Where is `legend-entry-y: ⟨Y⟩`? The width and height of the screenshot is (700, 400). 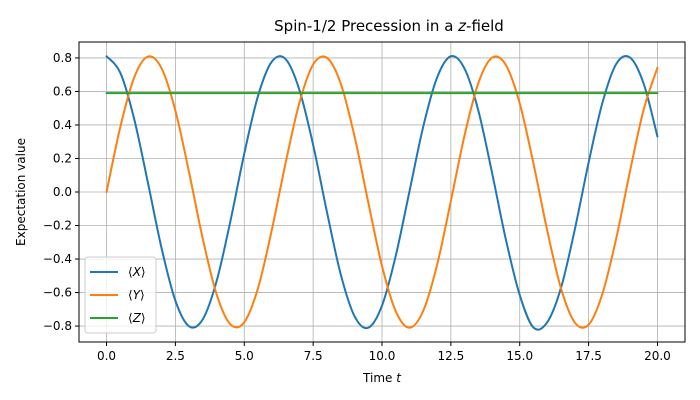
legend-entry-y: ⟨Y⟩ is located at coordinates (117, 295).